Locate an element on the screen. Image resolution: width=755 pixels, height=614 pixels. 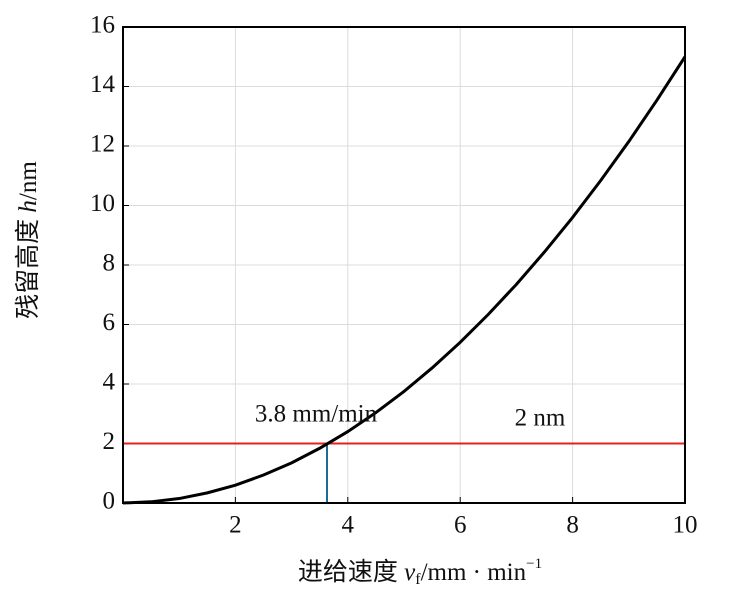
y-tick-label: 16 is located at coordinates (102, 25).